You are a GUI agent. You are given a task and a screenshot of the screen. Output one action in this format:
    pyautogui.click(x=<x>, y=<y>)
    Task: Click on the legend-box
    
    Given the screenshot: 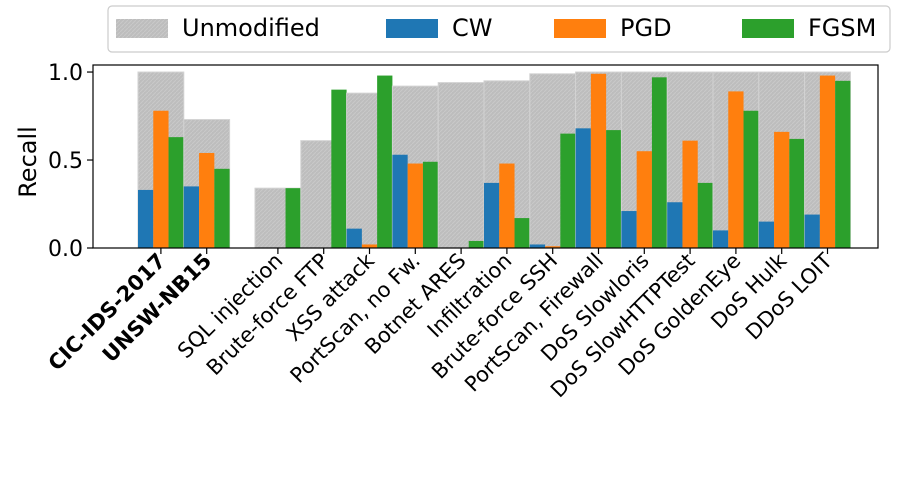 What is the action you would take?
    pyautogui.click(x=499, y=29)
    